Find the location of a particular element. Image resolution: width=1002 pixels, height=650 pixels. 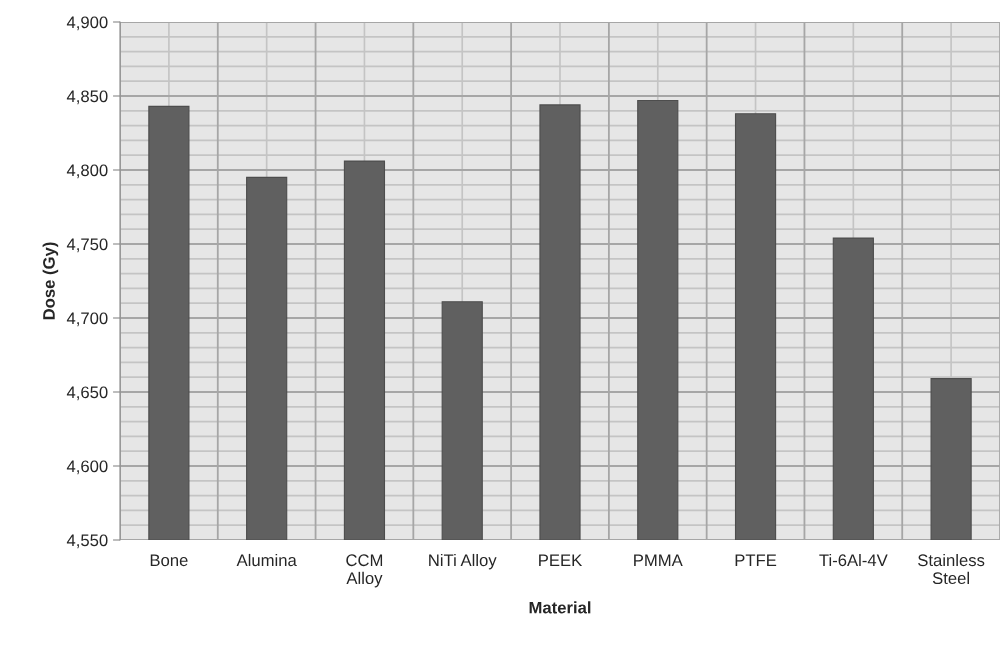

y-tick-label: 4,600 is located at coordinates (87, 467).